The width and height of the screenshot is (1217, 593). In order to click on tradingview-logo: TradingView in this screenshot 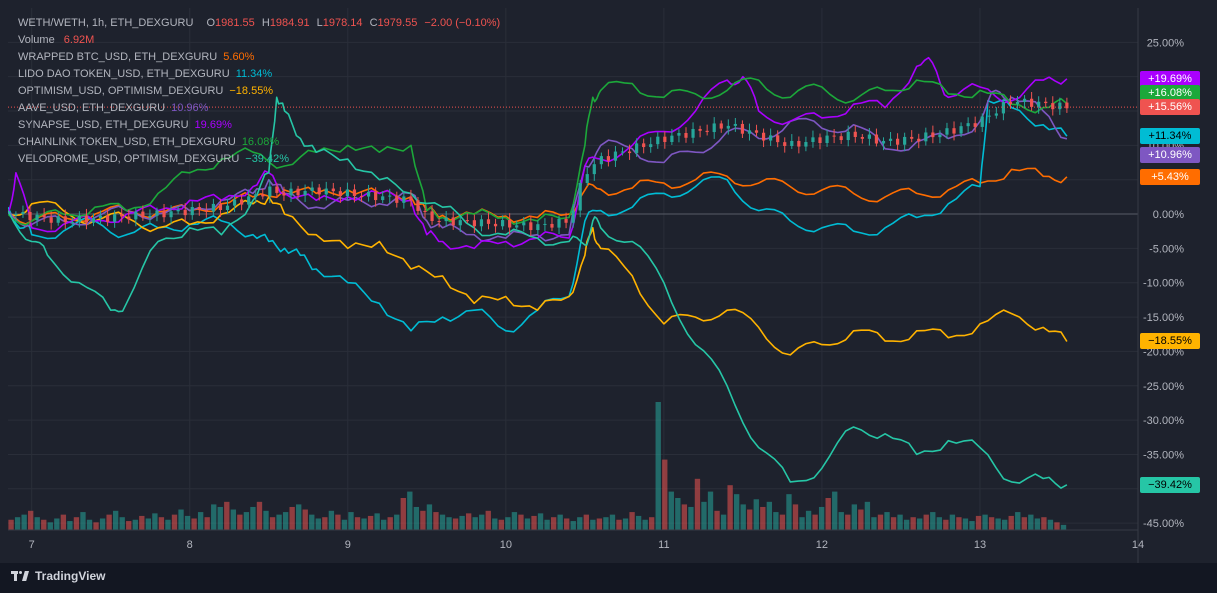, I will do `click(58, 576)`.